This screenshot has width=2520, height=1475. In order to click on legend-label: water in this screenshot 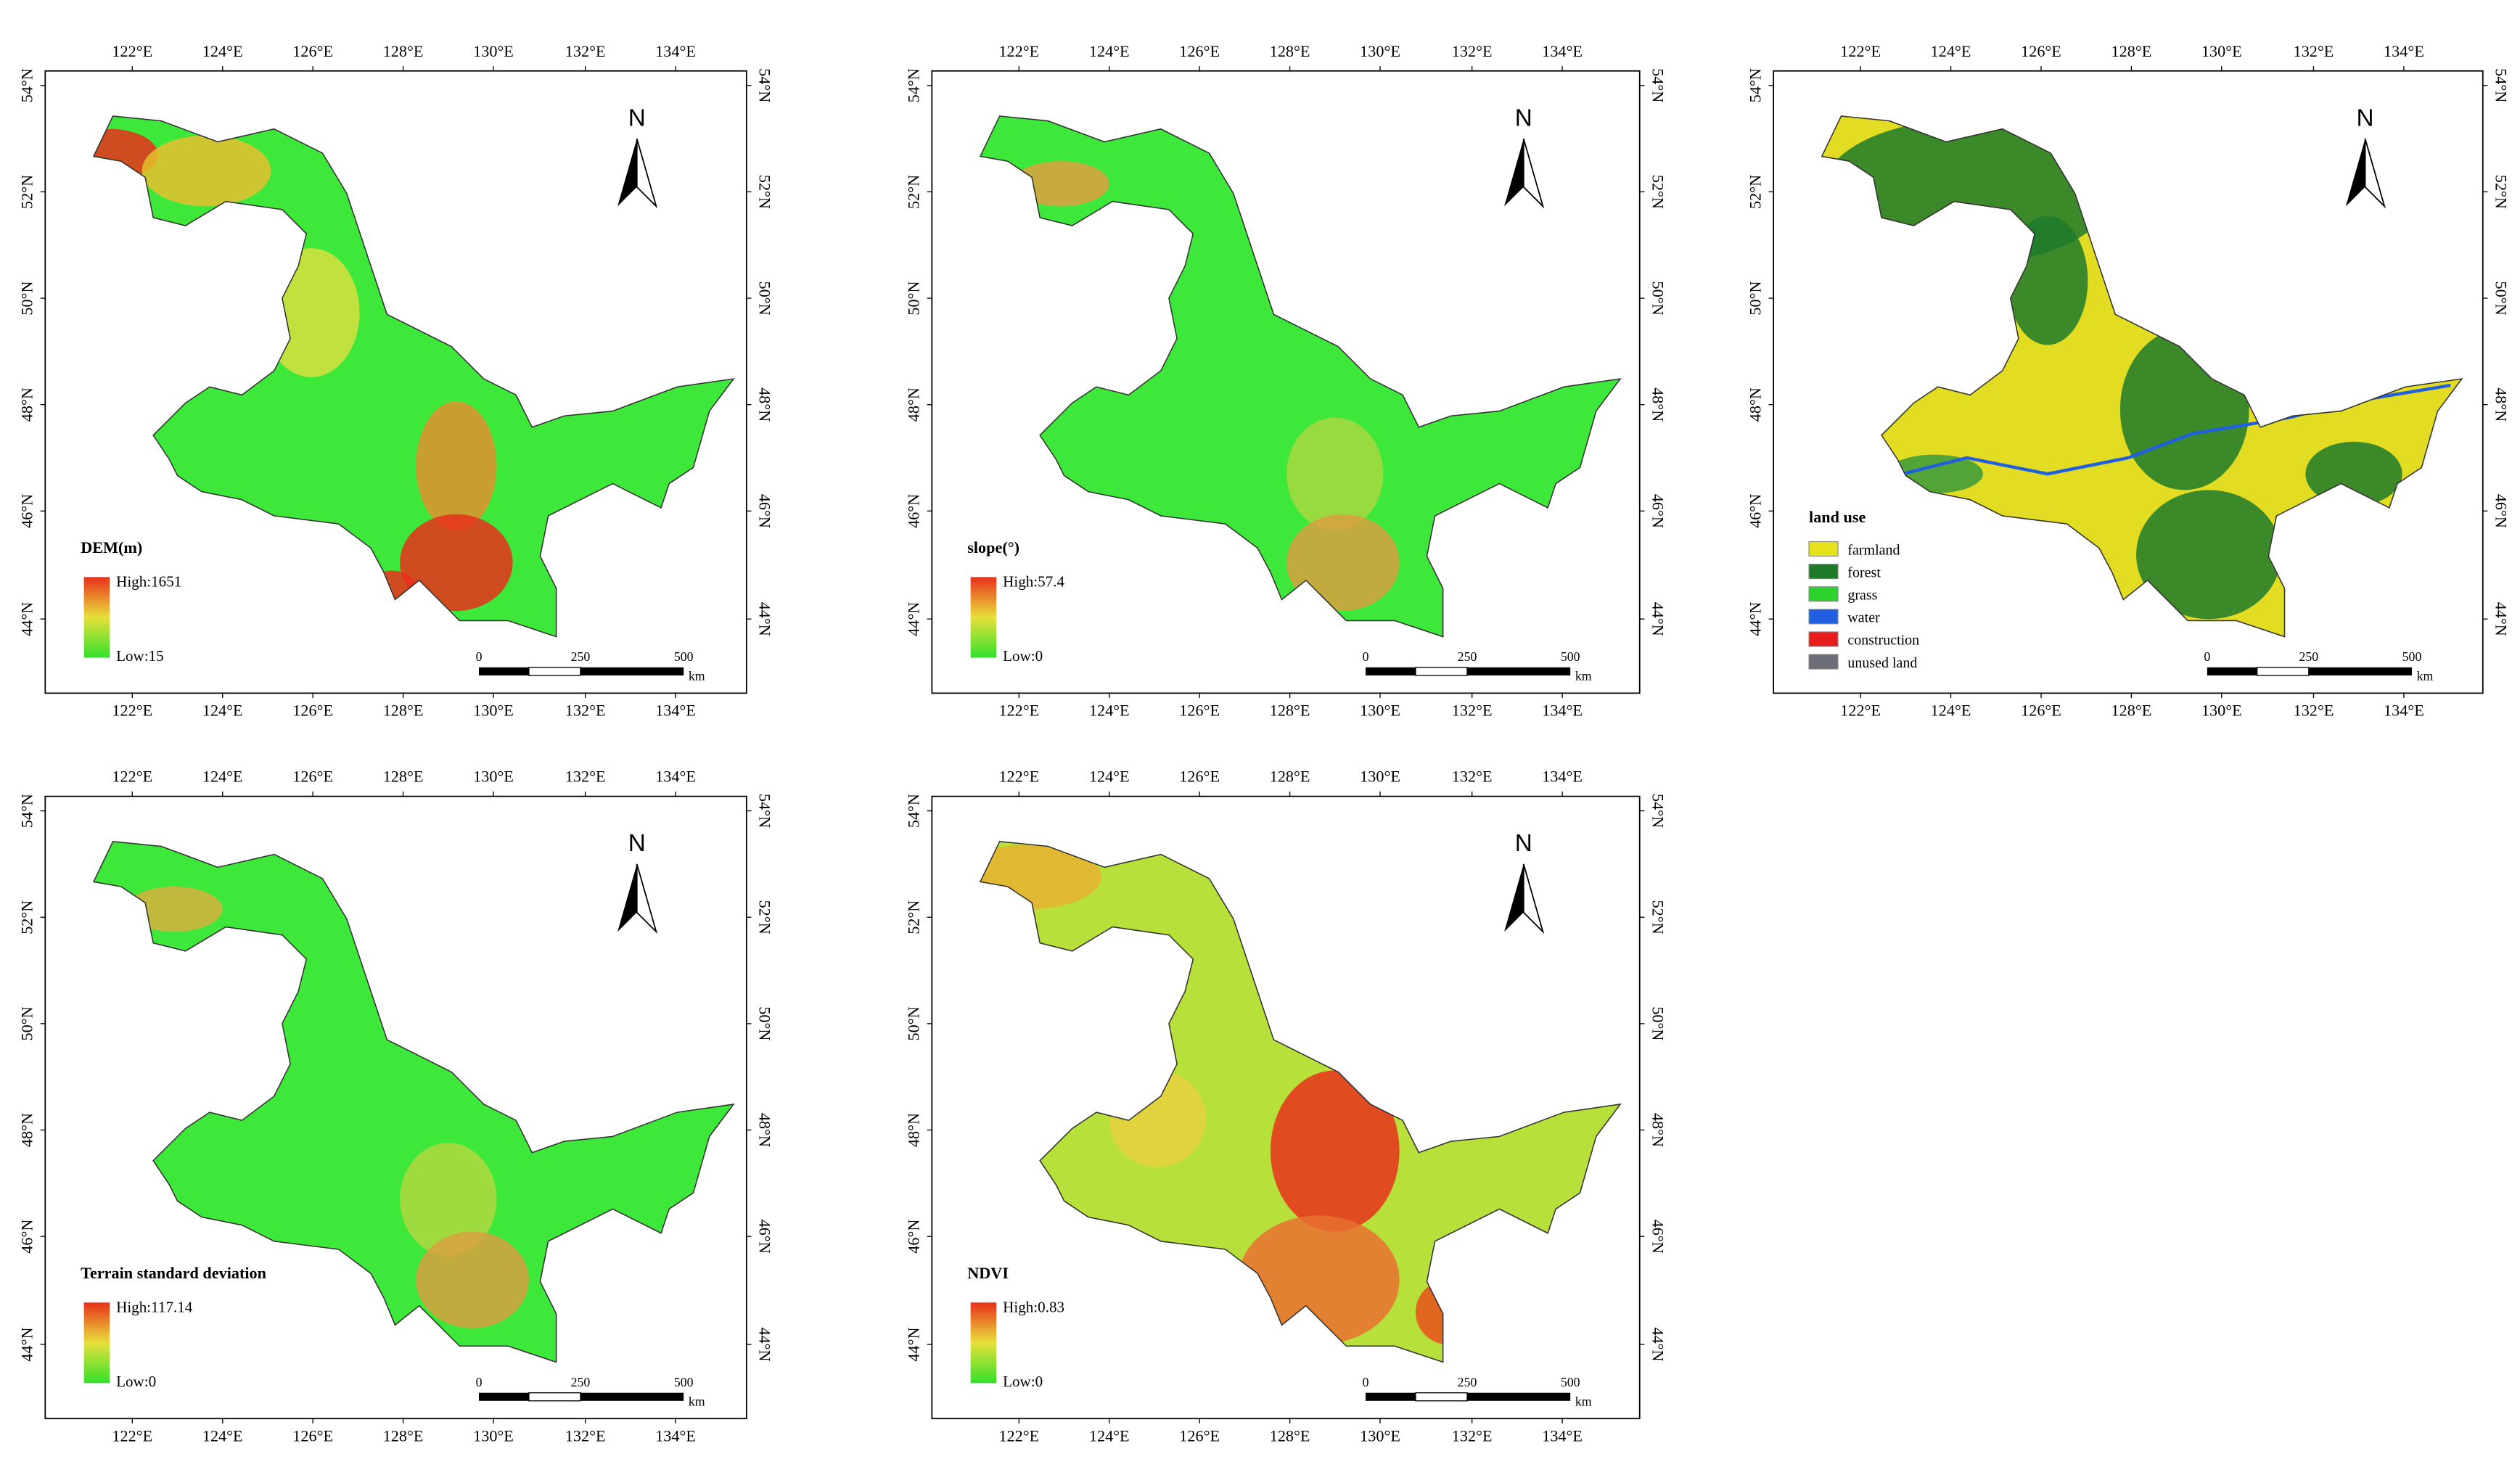, I will do `click(1863, 618)`.